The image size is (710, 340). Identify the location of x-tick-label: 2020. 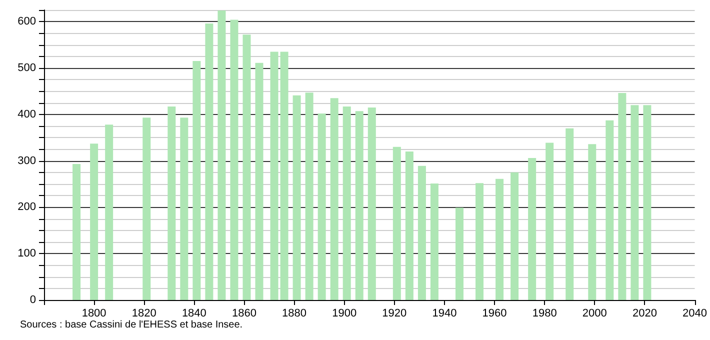
(644, 314).